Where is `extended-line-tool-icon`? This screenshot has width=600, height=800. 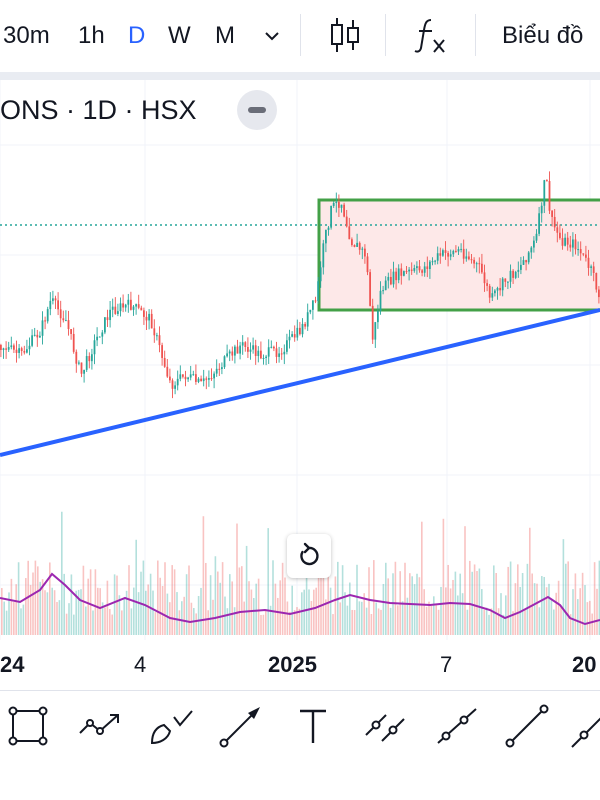
extended-line-tool-icon is located at coordinates (585, 726).